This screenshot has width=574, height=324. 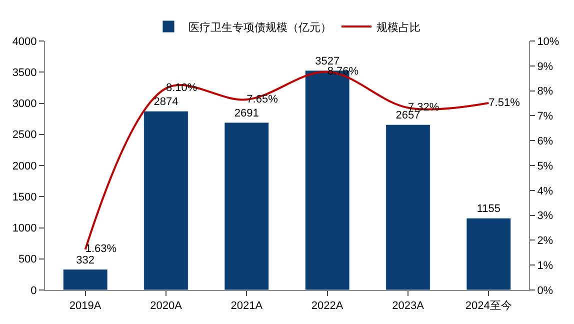 What do you see at coordinates (262, 99) in the screenshot?
I see `data-label: 7.65%` at bounding box center [262, 99].